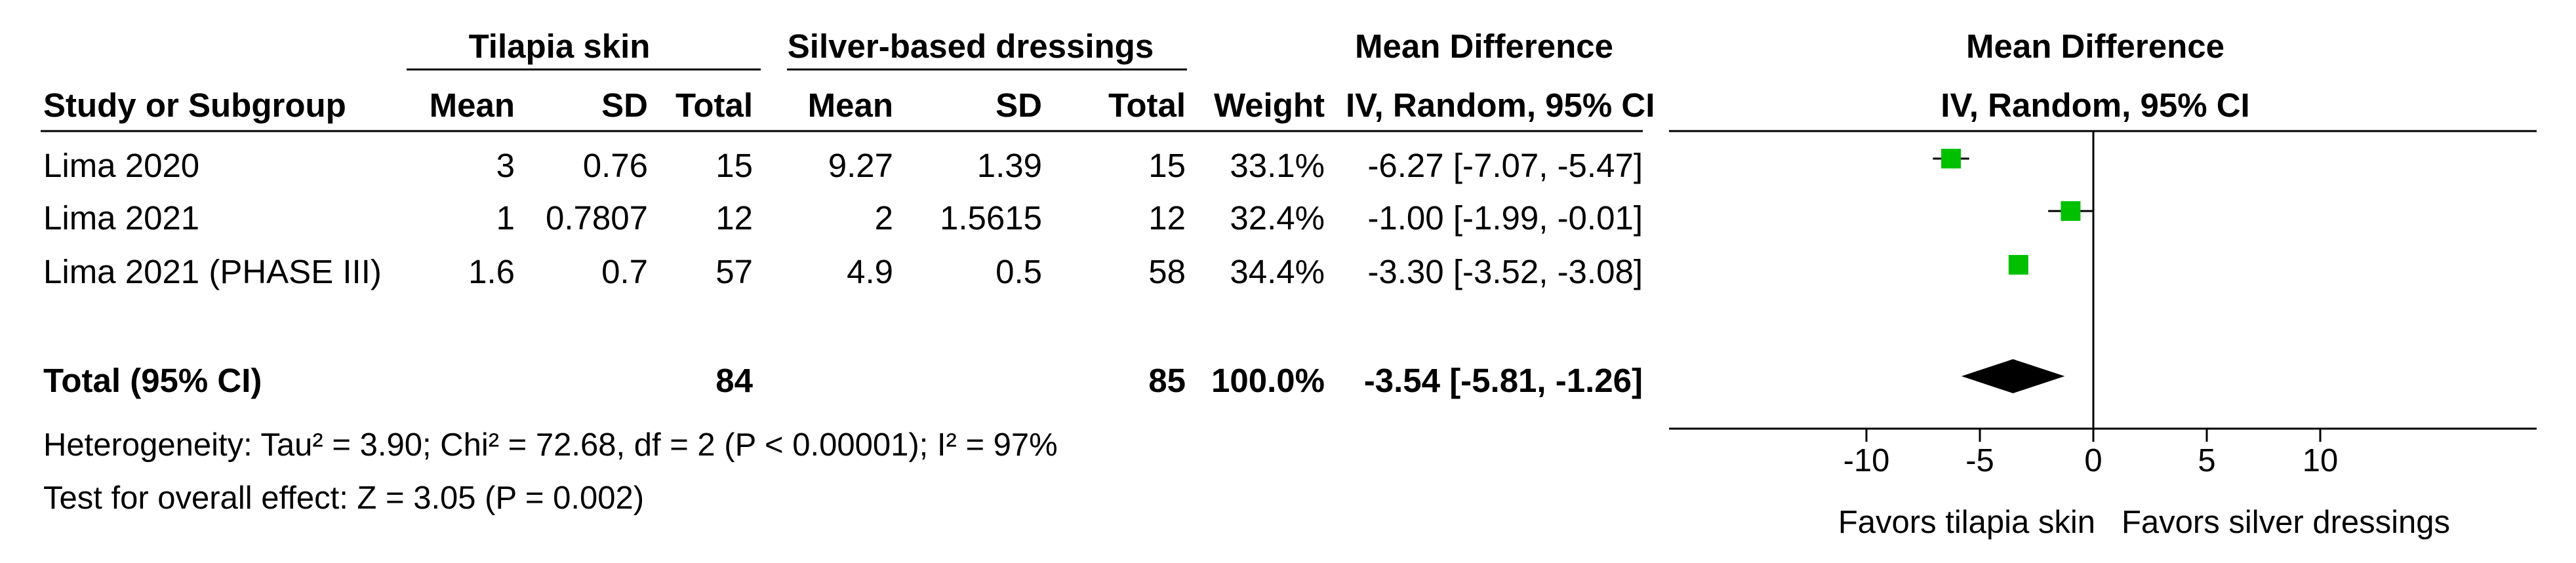 This screenshot has height=563, width=2576. Describe the element at coordinates (212, 271) in the screenshot. I see `study-name: Lima 2021 (PHASE III)` at that location.